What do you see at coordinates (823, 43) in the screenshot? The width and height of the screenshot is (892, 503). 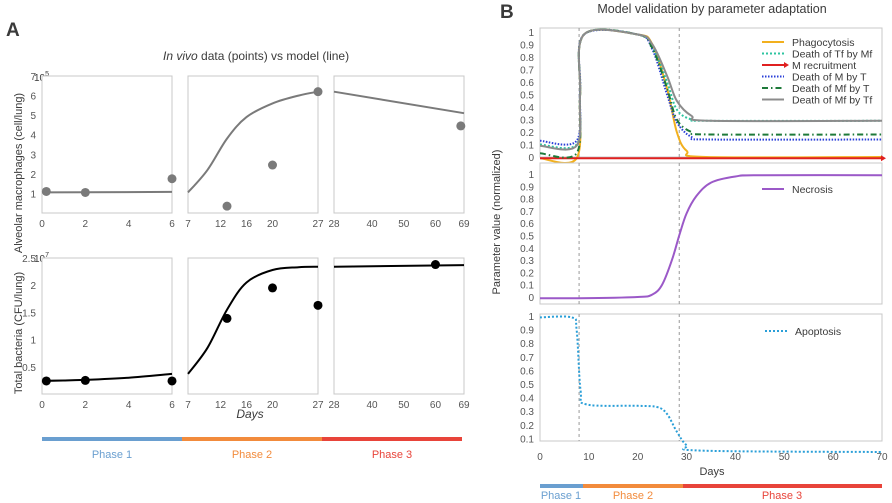 I see `b0-legend-label-0: Phagocytosis` at bounding box center [823, 43].